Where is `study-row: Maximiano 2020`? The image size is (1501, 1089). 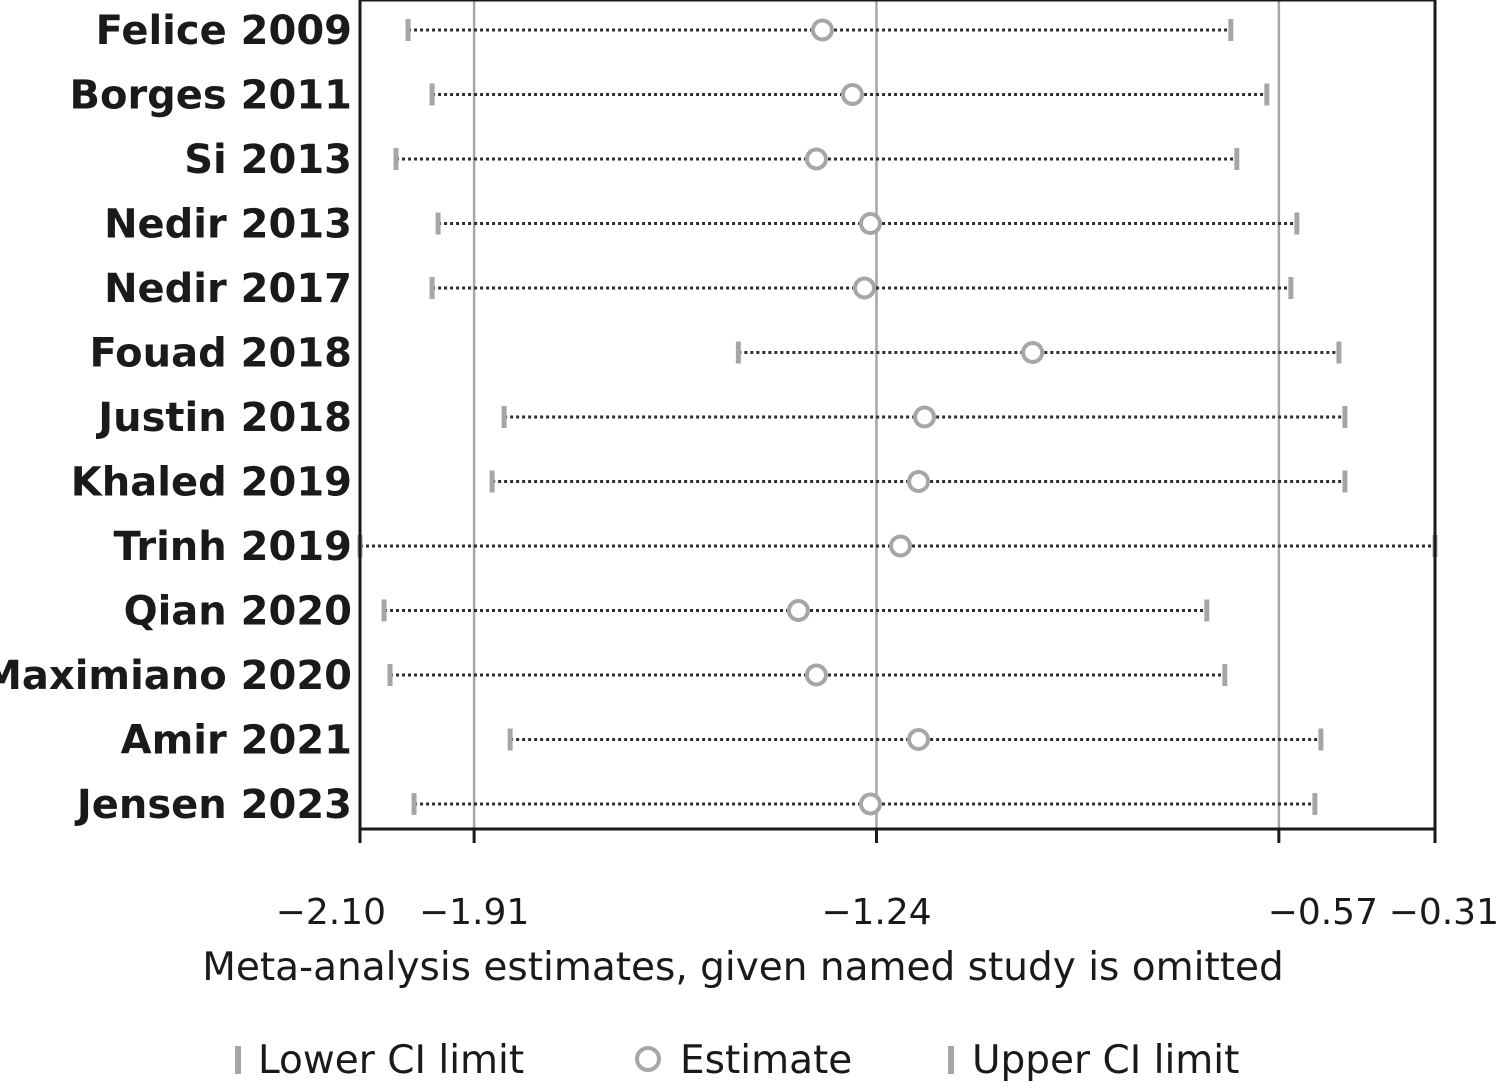
study-row: Maximiano 2020 is located at coordinates (614, 676).